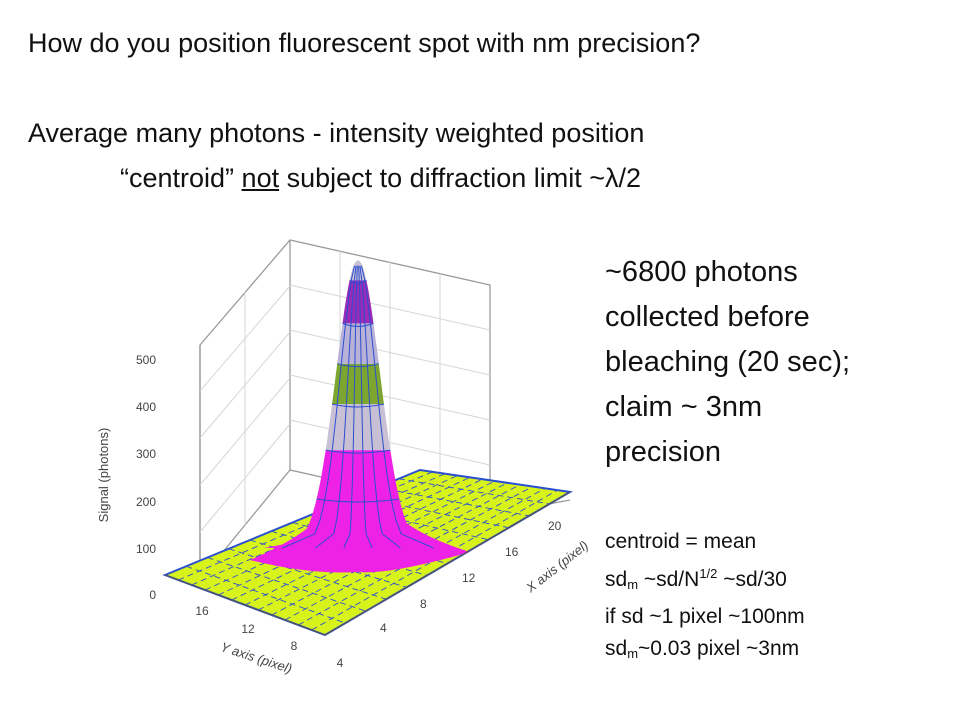 The image size is (960, 720). Describe the element at coordinates (248, 629) in the screenshot. I see `y-tick-12: 12` at that location.